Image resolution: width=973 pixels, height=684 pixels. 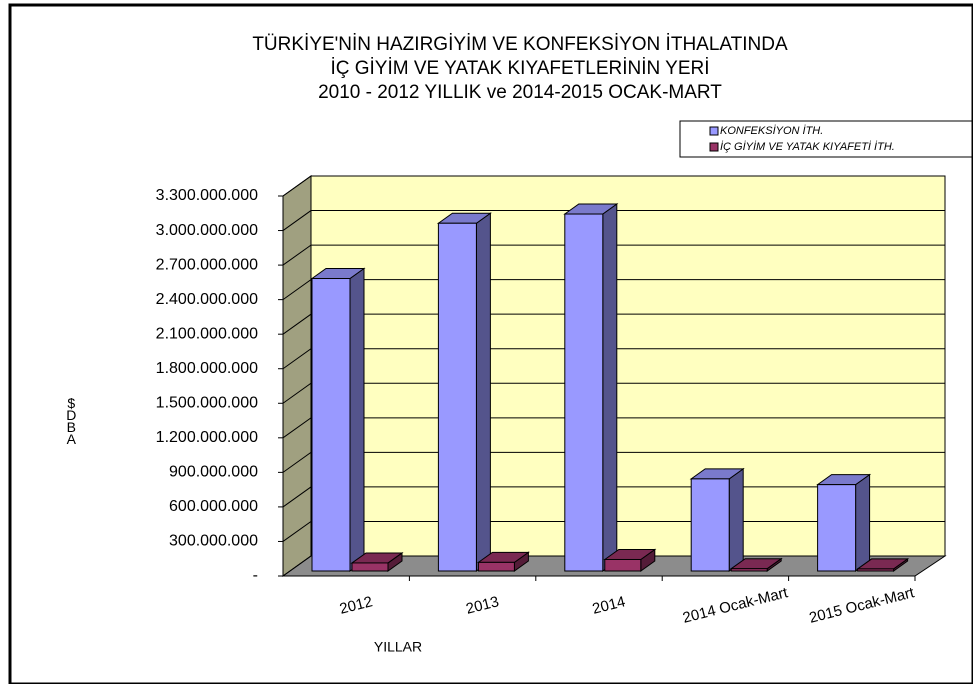 I want to click on y-tick-label: 3.000.000.000, so click(x=207, y=230).